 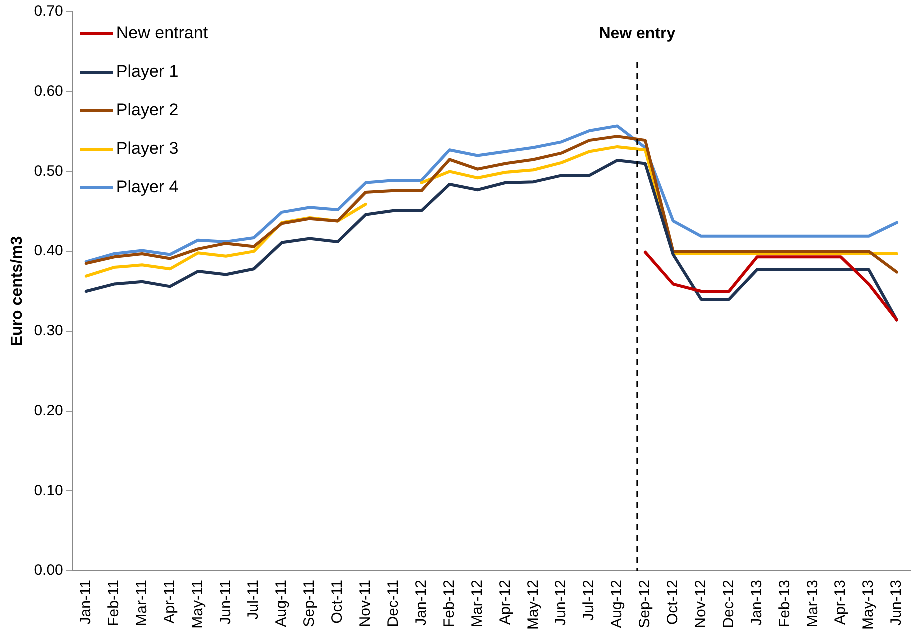 I want to click on x-tick-label: May-13, so click(x=869, y=605).